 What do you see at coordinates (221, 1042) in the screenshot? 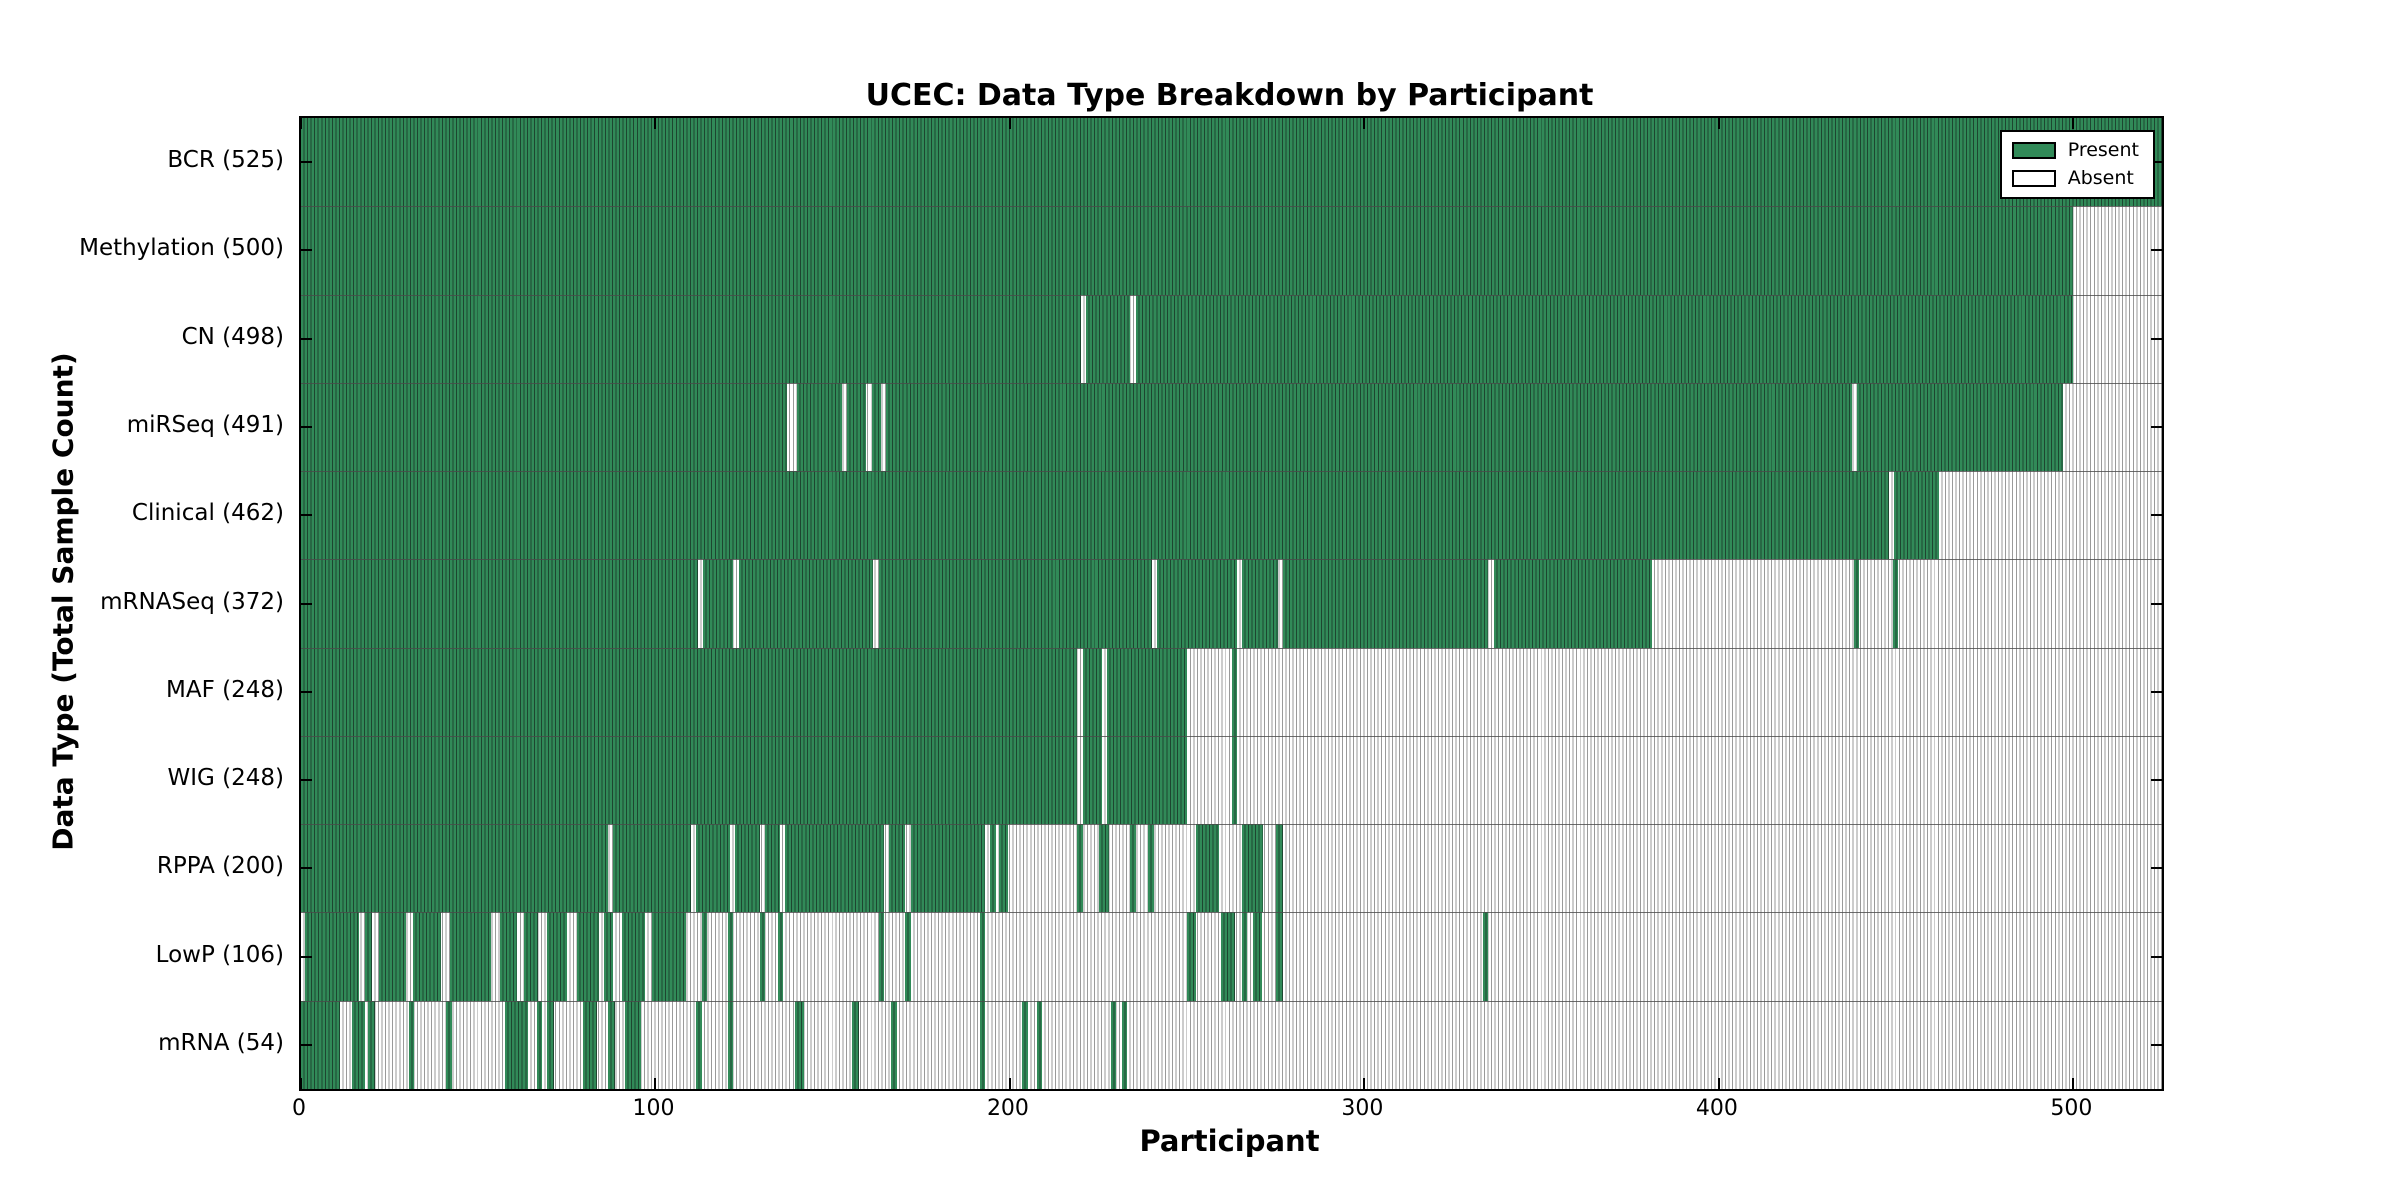
I see `y-tick-label-mRNA: mRNA (54)` at bounding box center [221, 1042].